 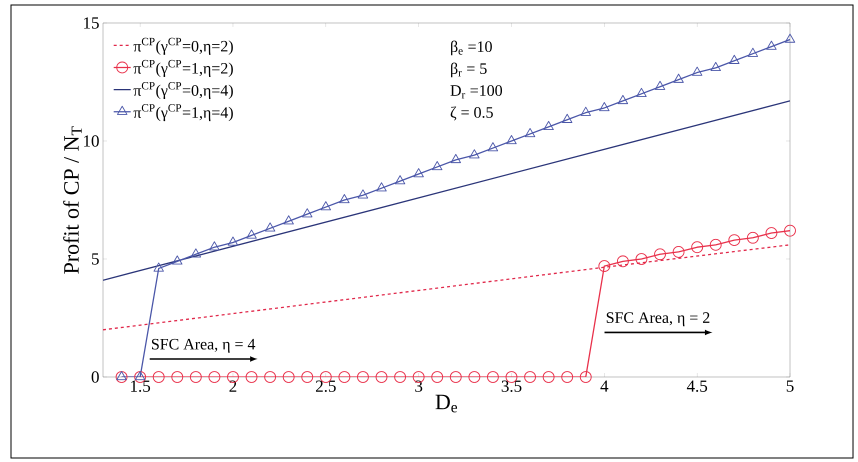 What do you see at coordinates (204, 345) in the screenshot?
I see `annotation: SFC Area, η = 4` at bounding box center [204, 345].